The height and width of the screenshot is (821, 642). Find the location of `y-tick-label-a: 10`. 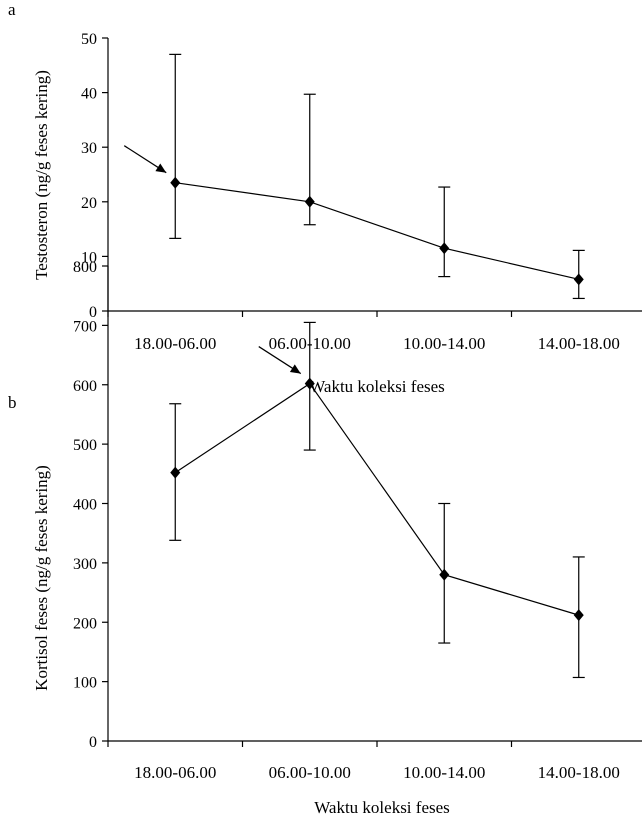

y-tick-label-a: 10 is located at coordinates (89, 257).